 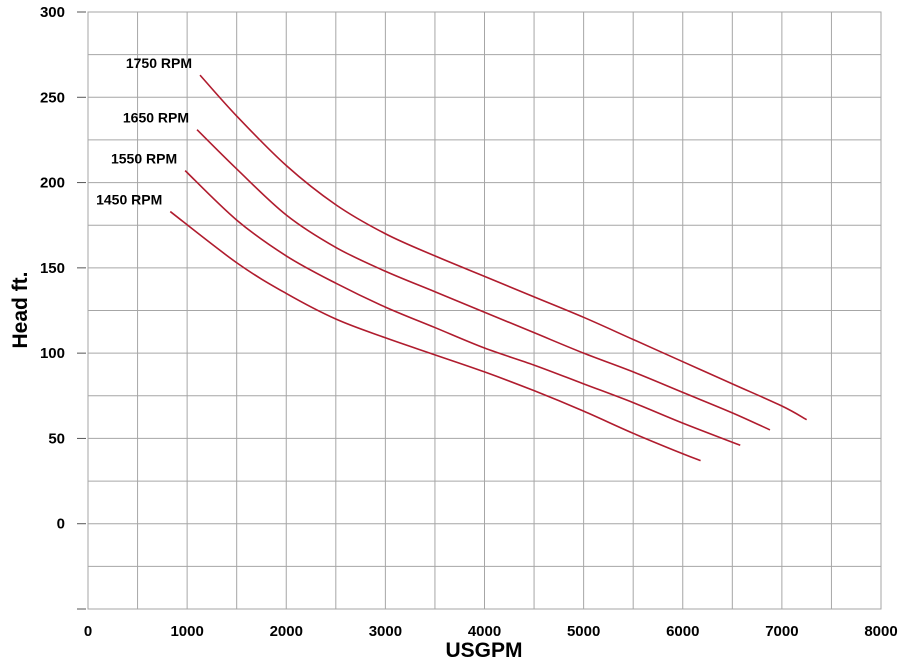 I want to click on y-tick-label: 300, so click(x=52, y=12).